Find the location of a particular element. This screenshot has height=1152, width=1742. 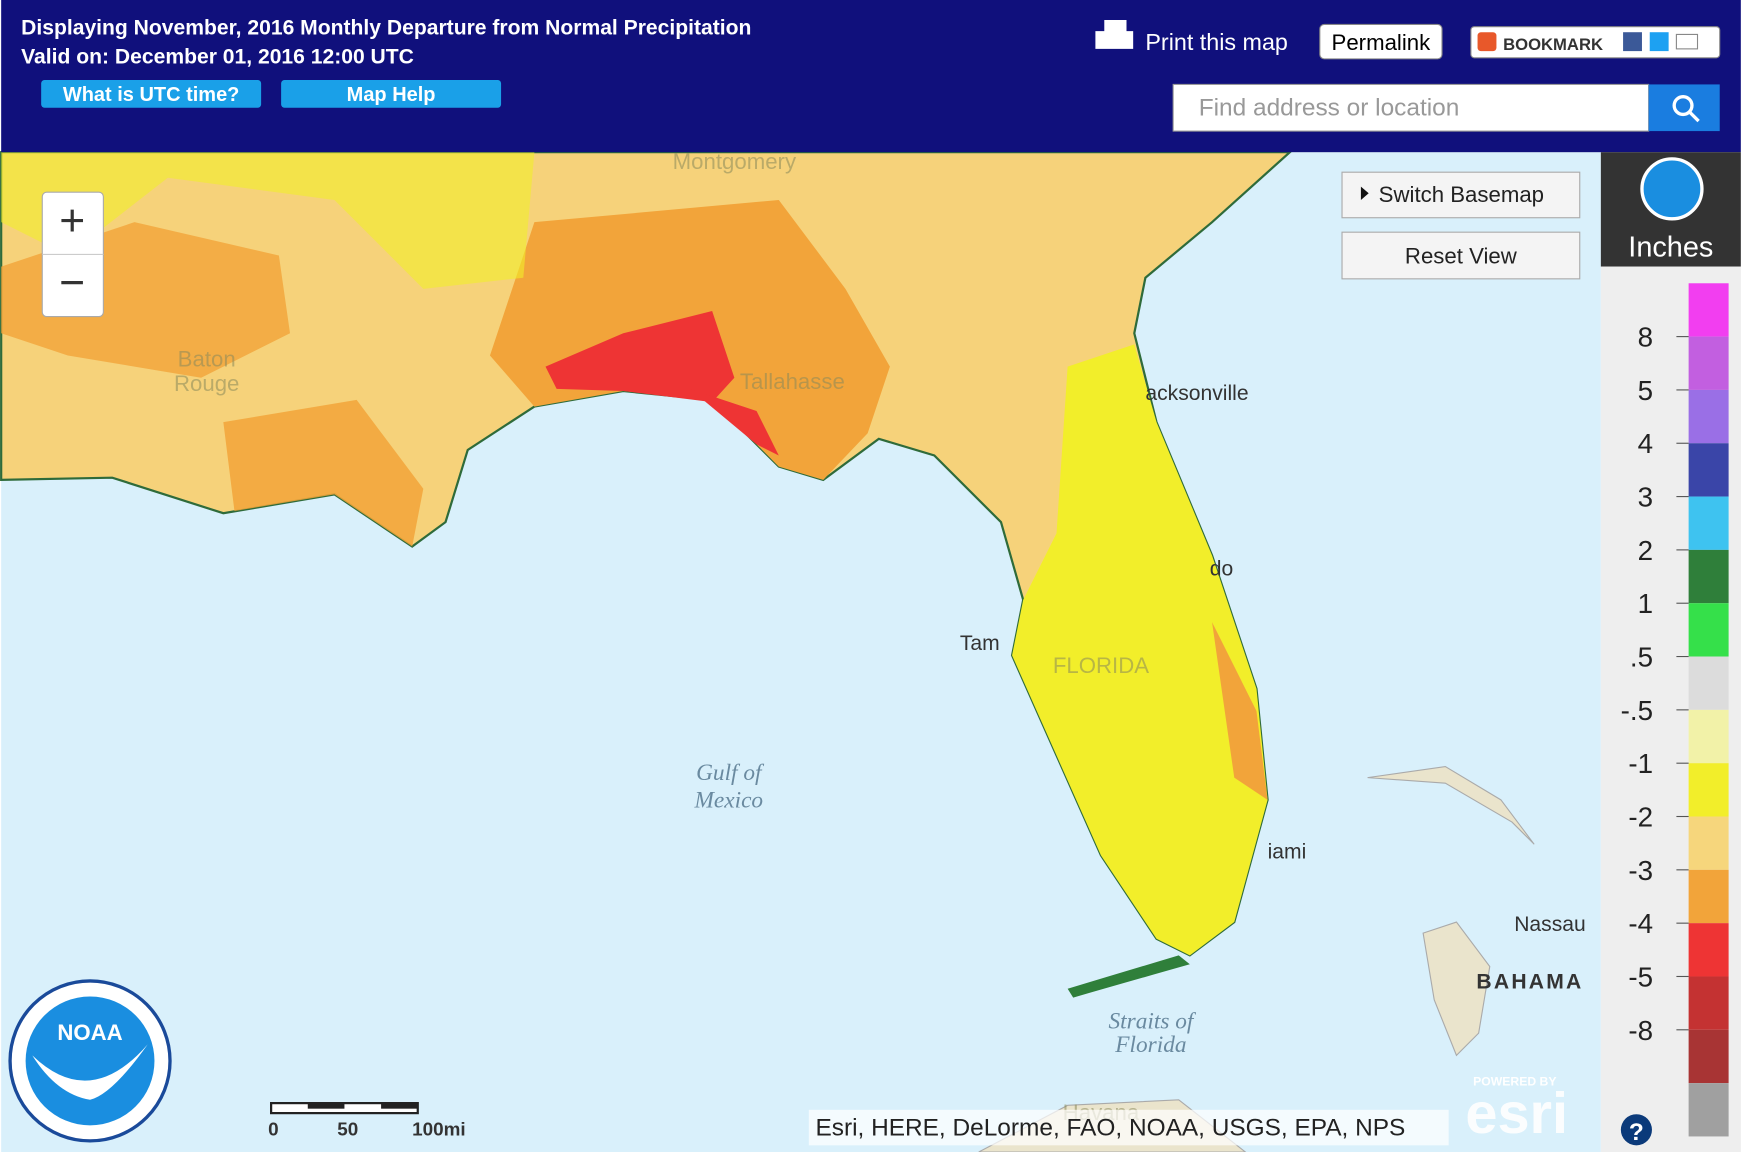

legend-label: 4 is located at coordinates (1645, 443).